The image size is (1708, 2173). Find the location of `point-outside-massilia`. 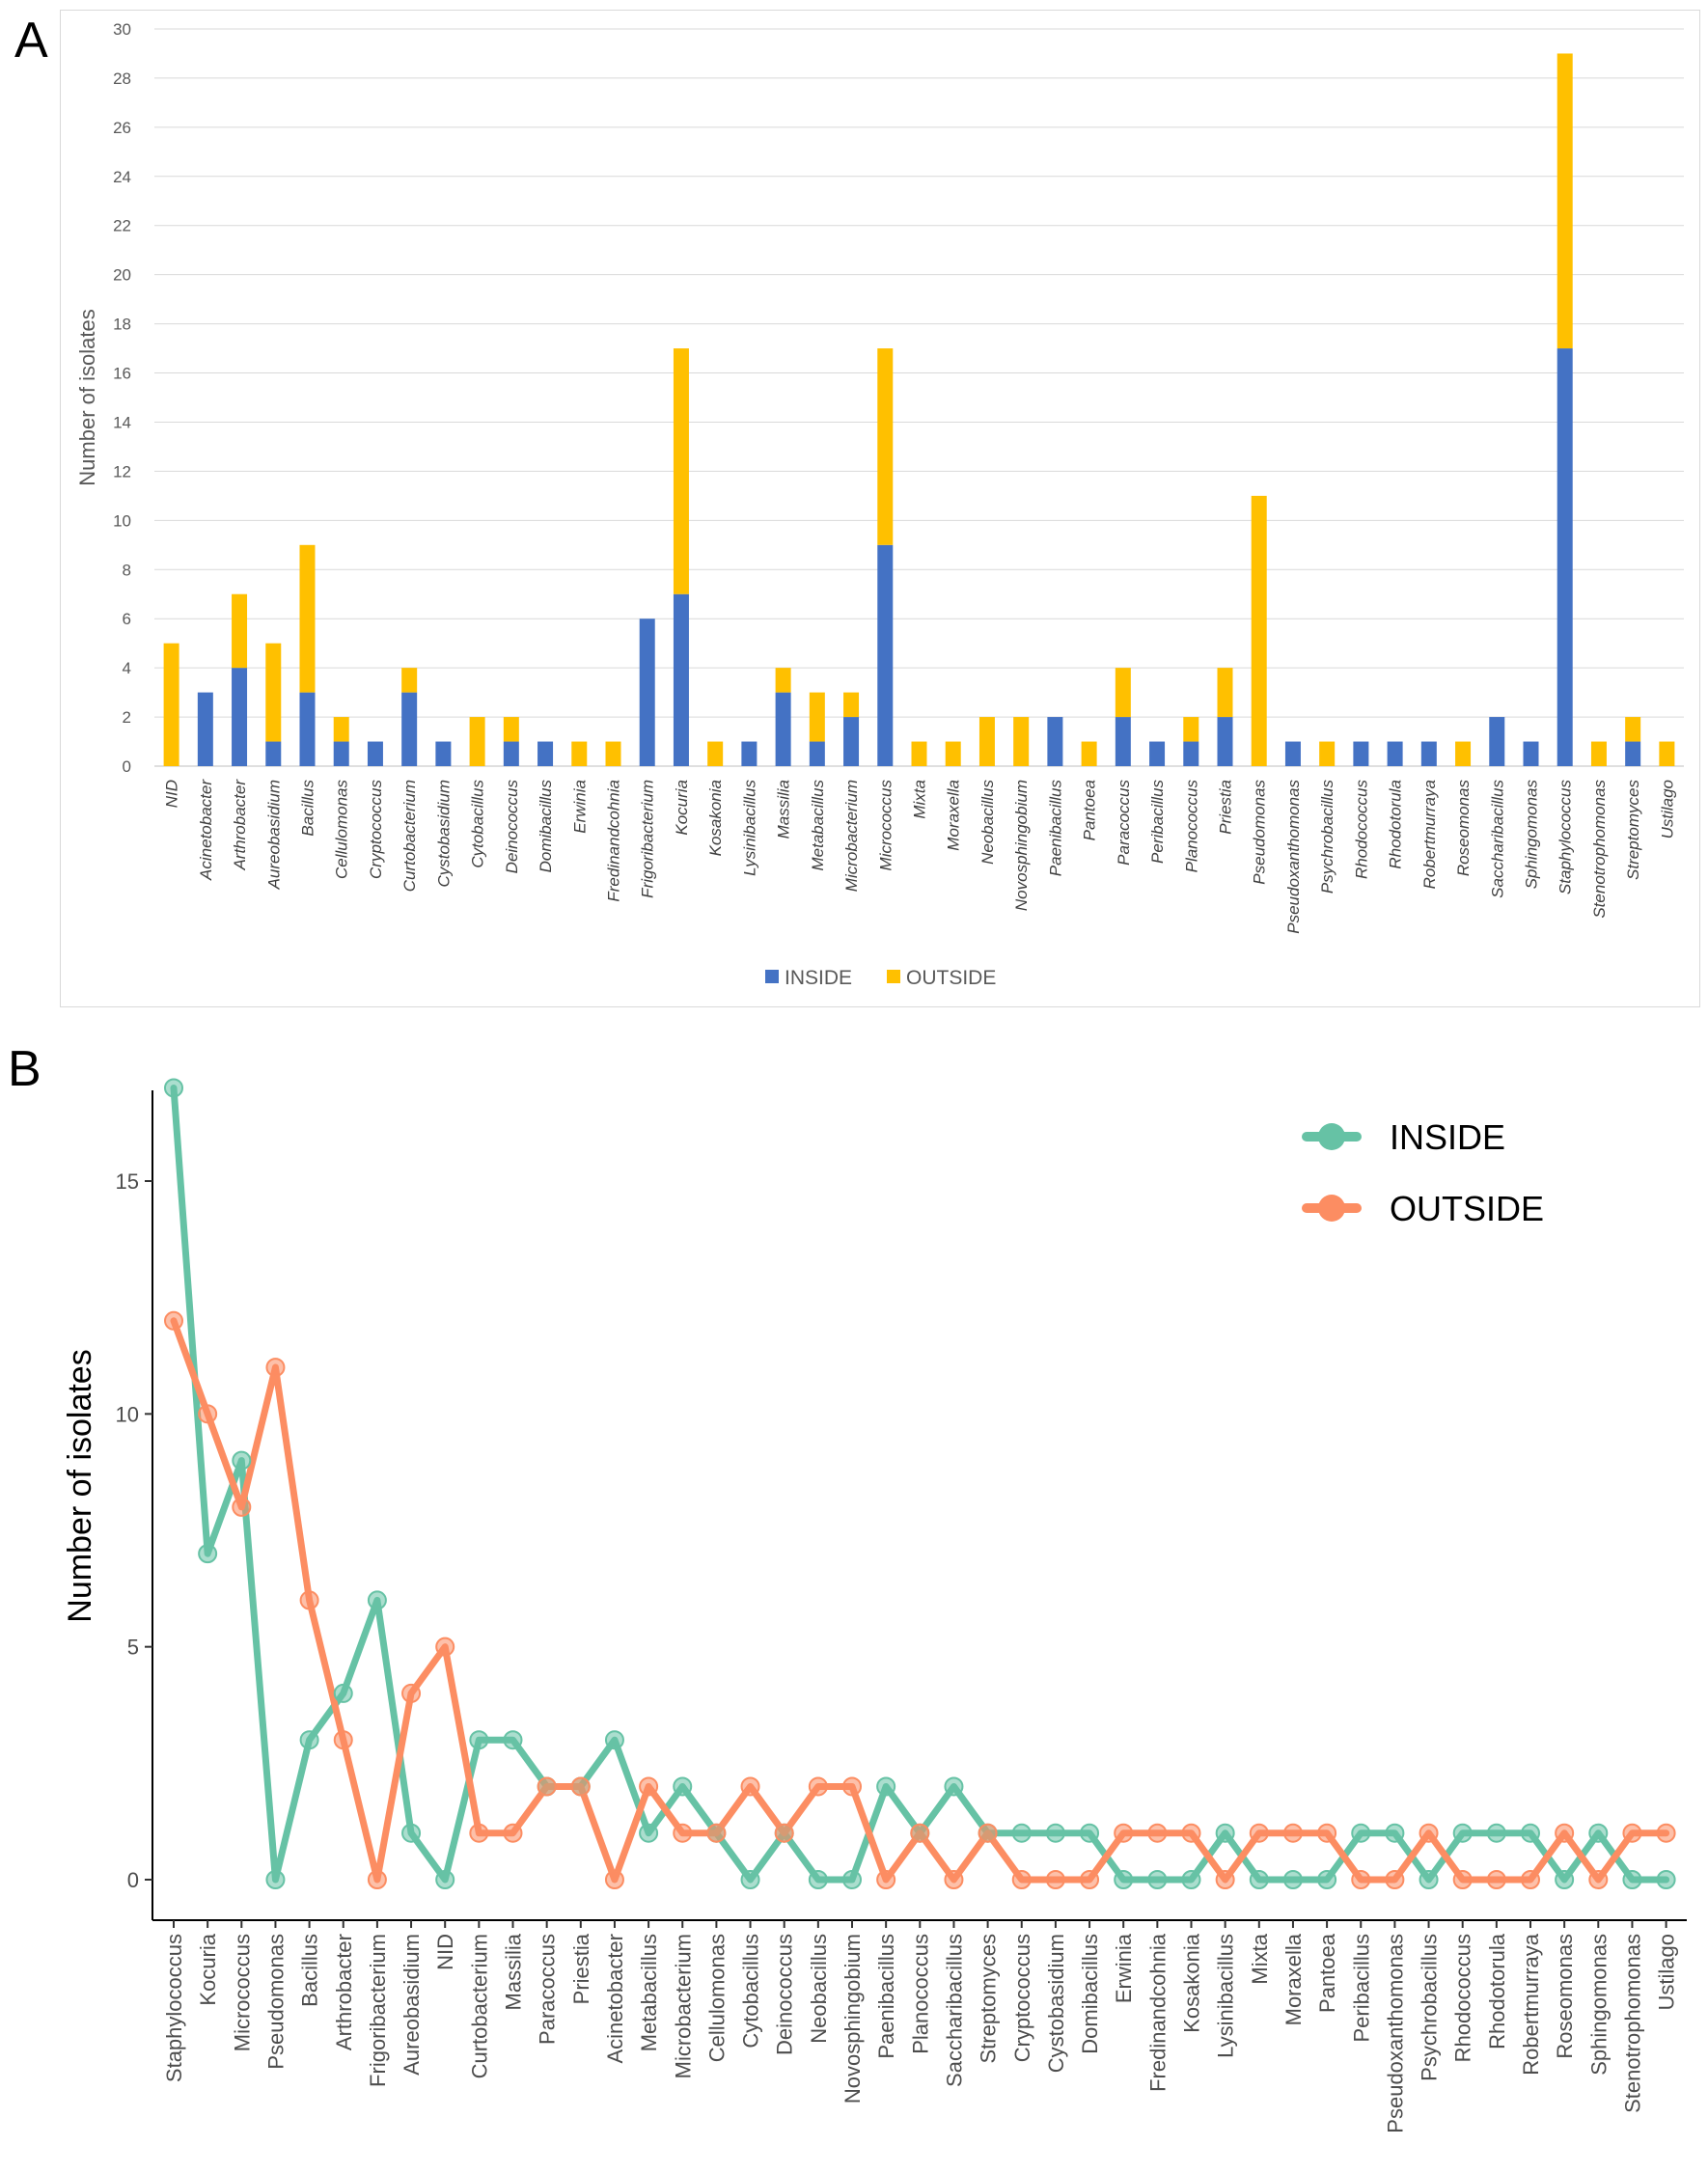

point-outside-massilia is located at coordinates (513, 1833).